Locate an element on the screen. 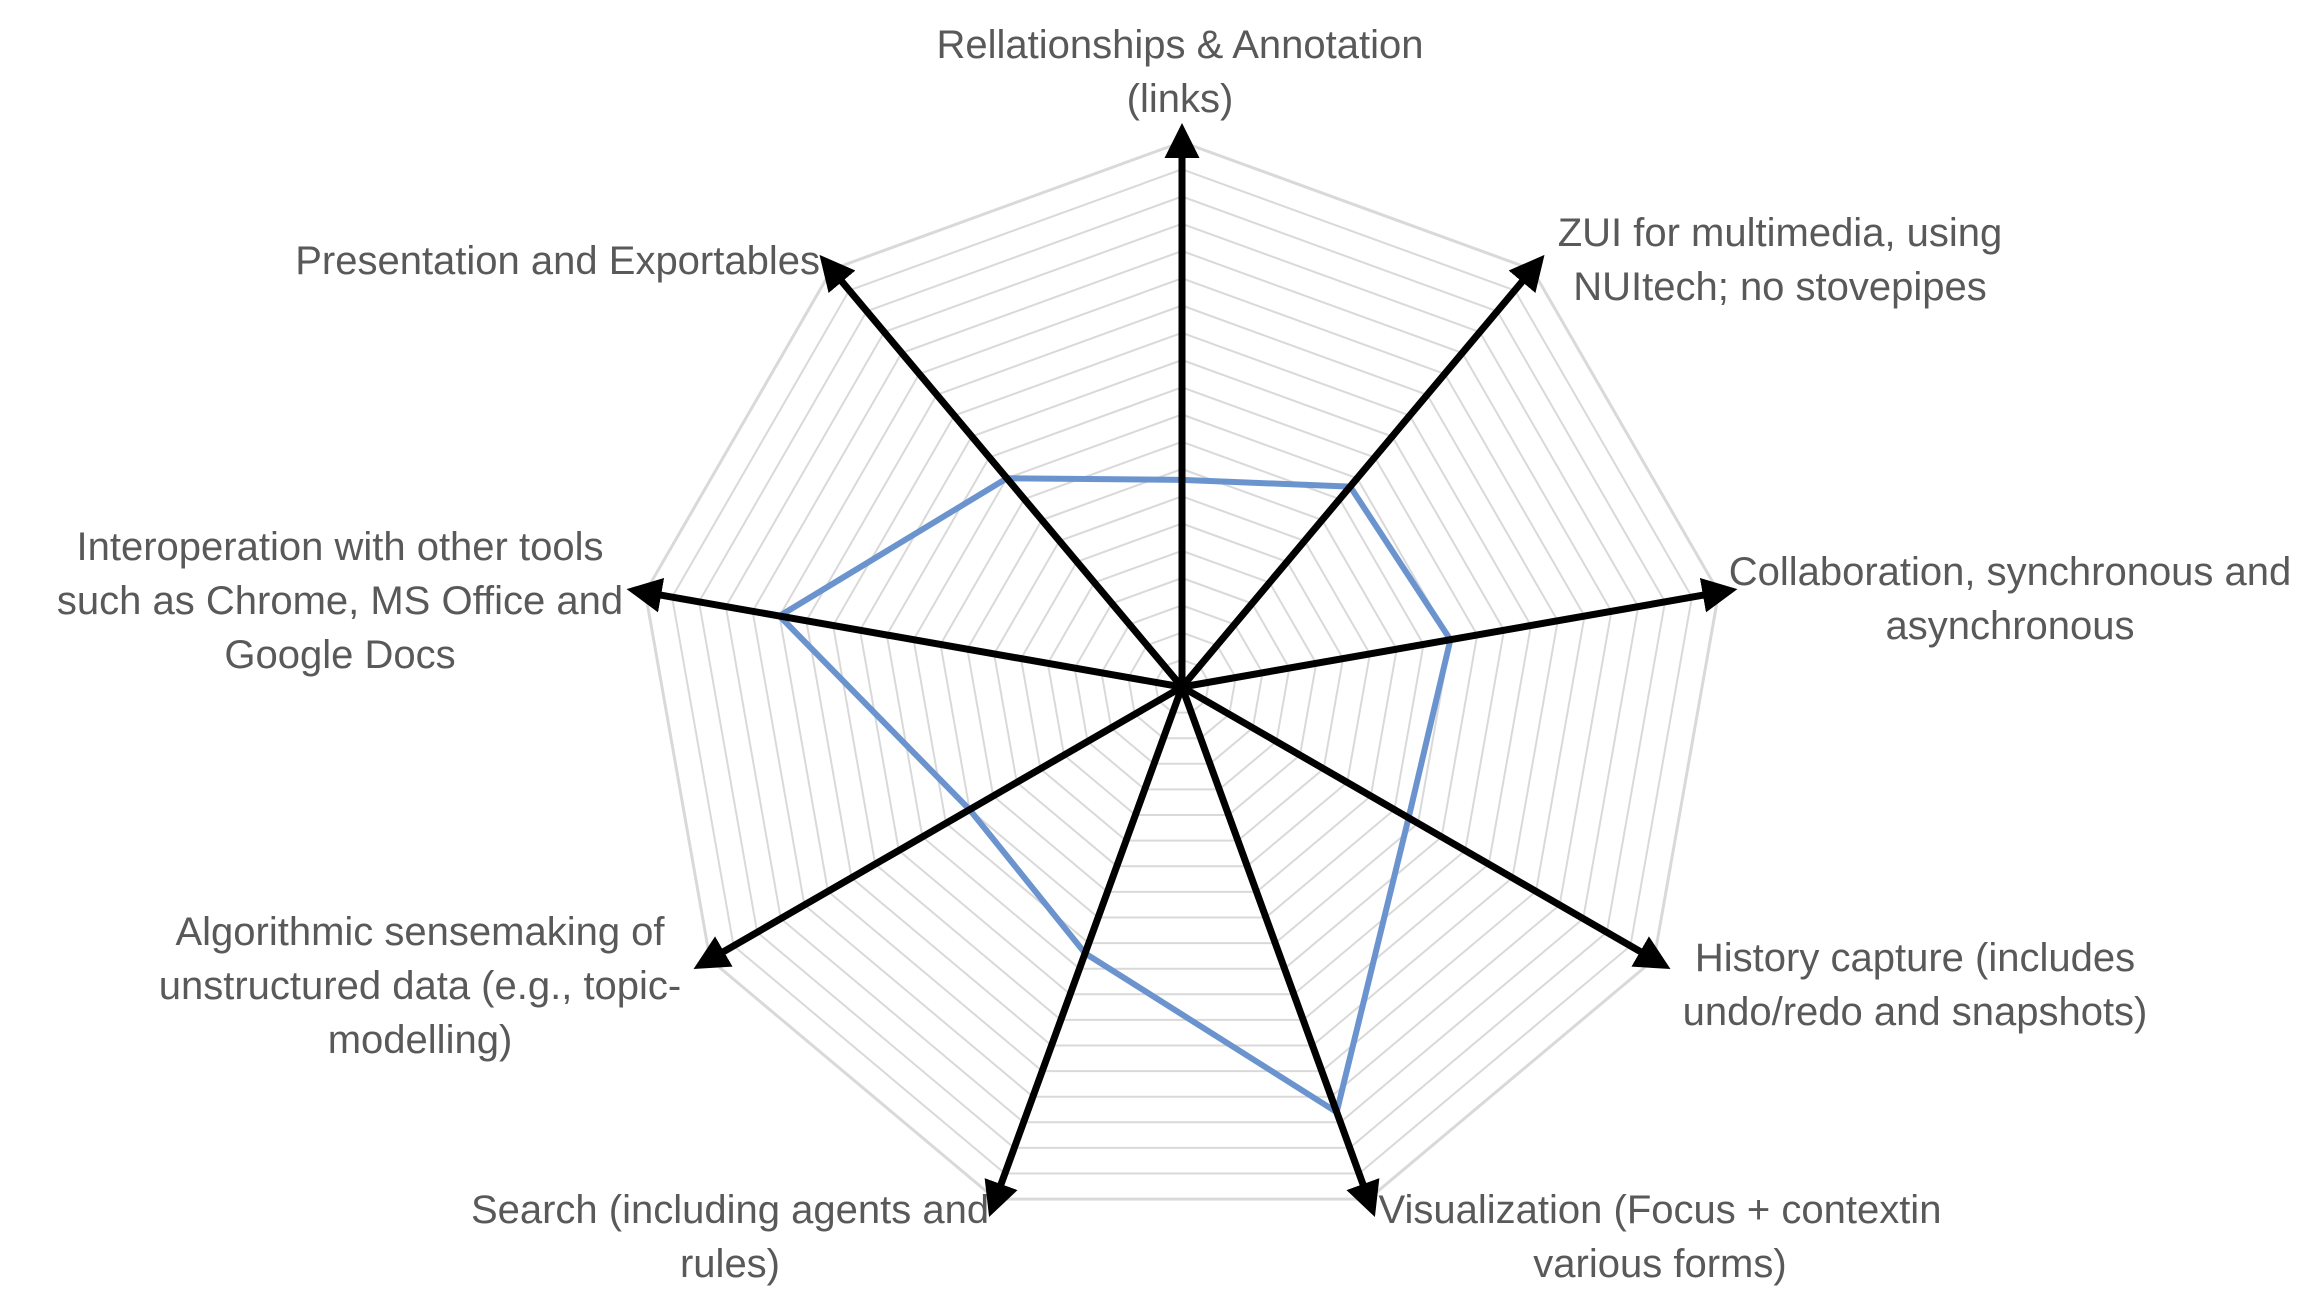 This screenshot has width=2309, height=1316. series-layer is located at coordinates (1115, 795).